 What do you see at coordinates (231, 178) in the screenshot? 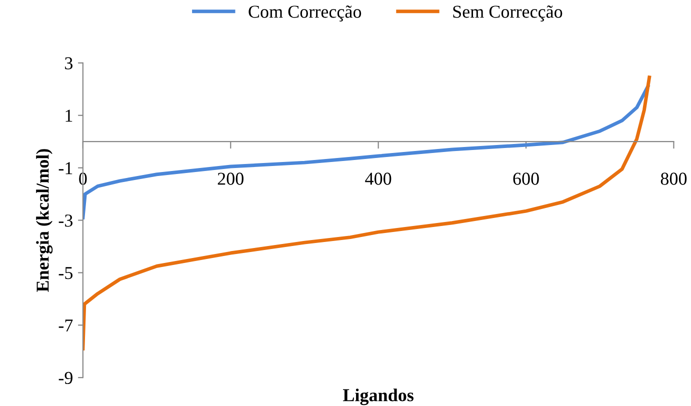
I see `x-tick-label: 200` at bounding box center [231, 178].